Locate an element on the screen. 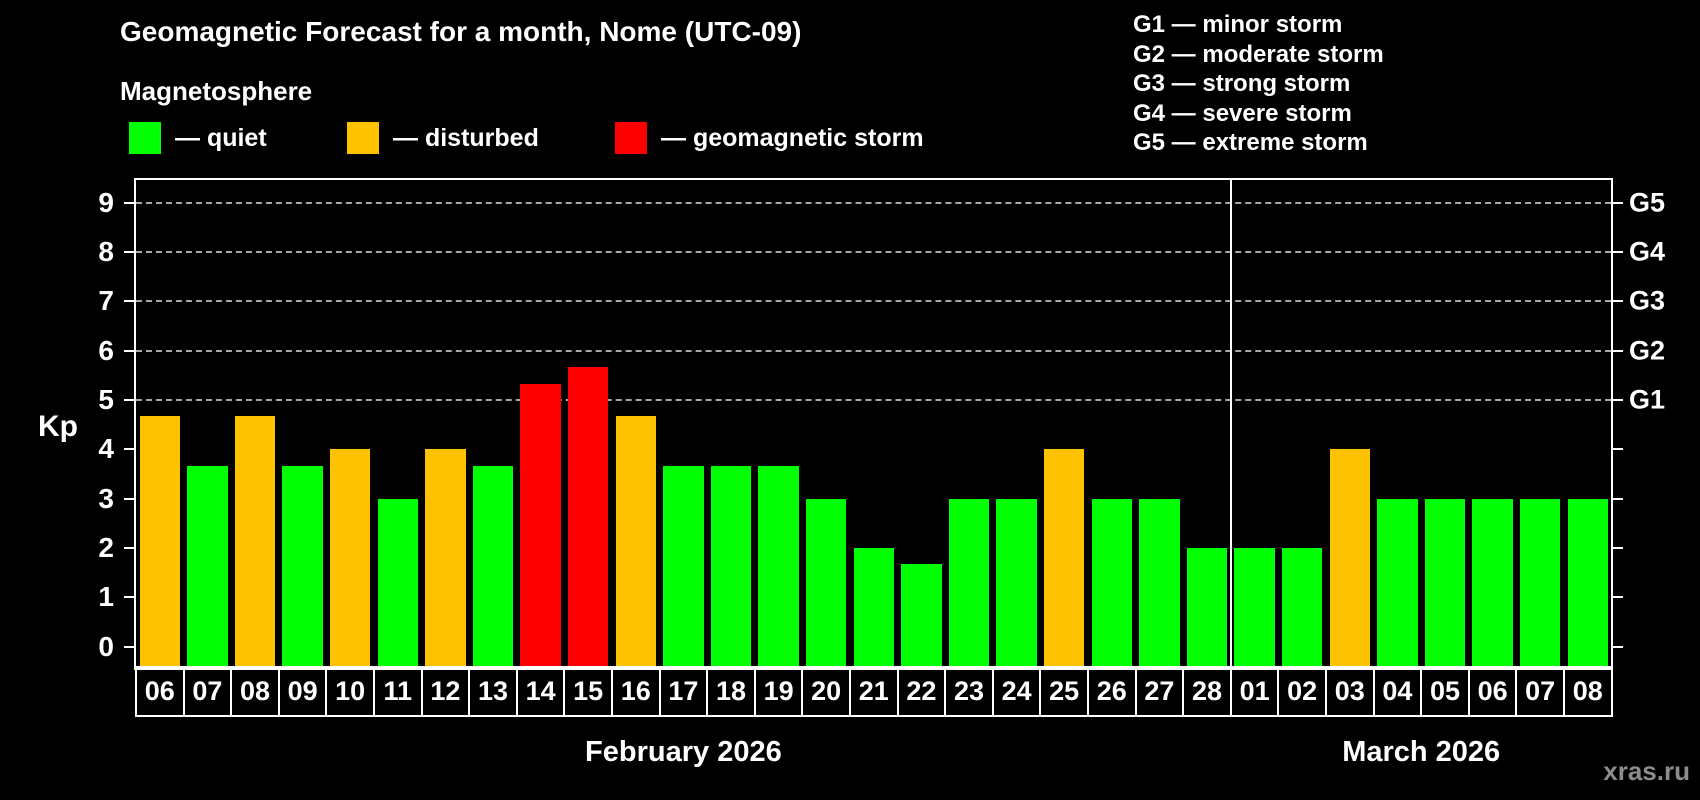 This screenshot has height=800, width=1700. day-label: 17 is located at coordinates (683, 691).